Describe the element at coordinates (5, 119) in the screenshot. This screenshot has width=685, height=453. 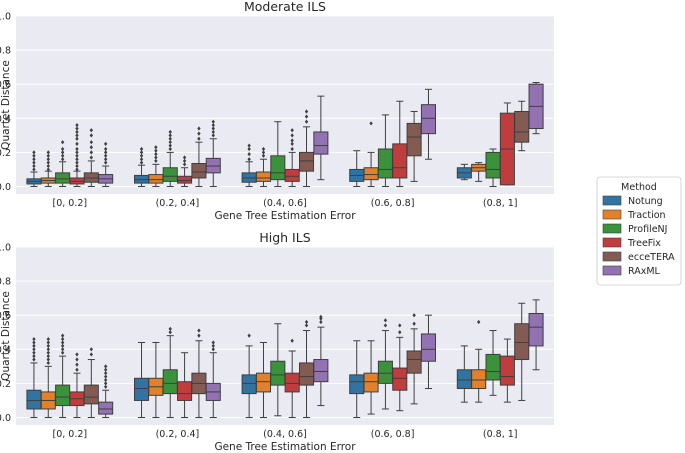
I see `y-tick-label: 0.4` at that location.